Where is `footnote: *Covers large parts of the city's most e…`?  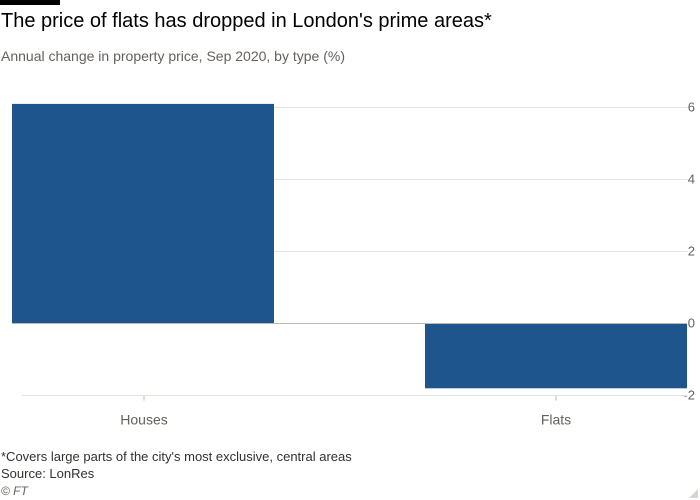 footnote: *Covers large parts of the city's most e… is located at coordinates (176, 456).